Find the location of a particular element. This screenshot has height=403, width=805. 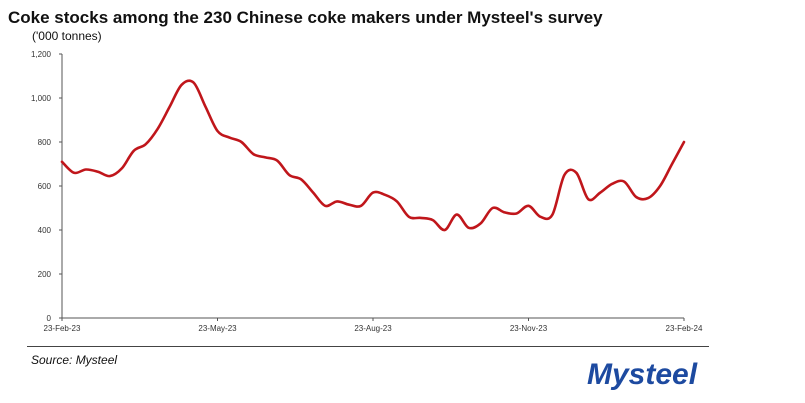

y-axis: 0 200 400 600 800 1,000 1,200 is located at coordinates (47, 186).